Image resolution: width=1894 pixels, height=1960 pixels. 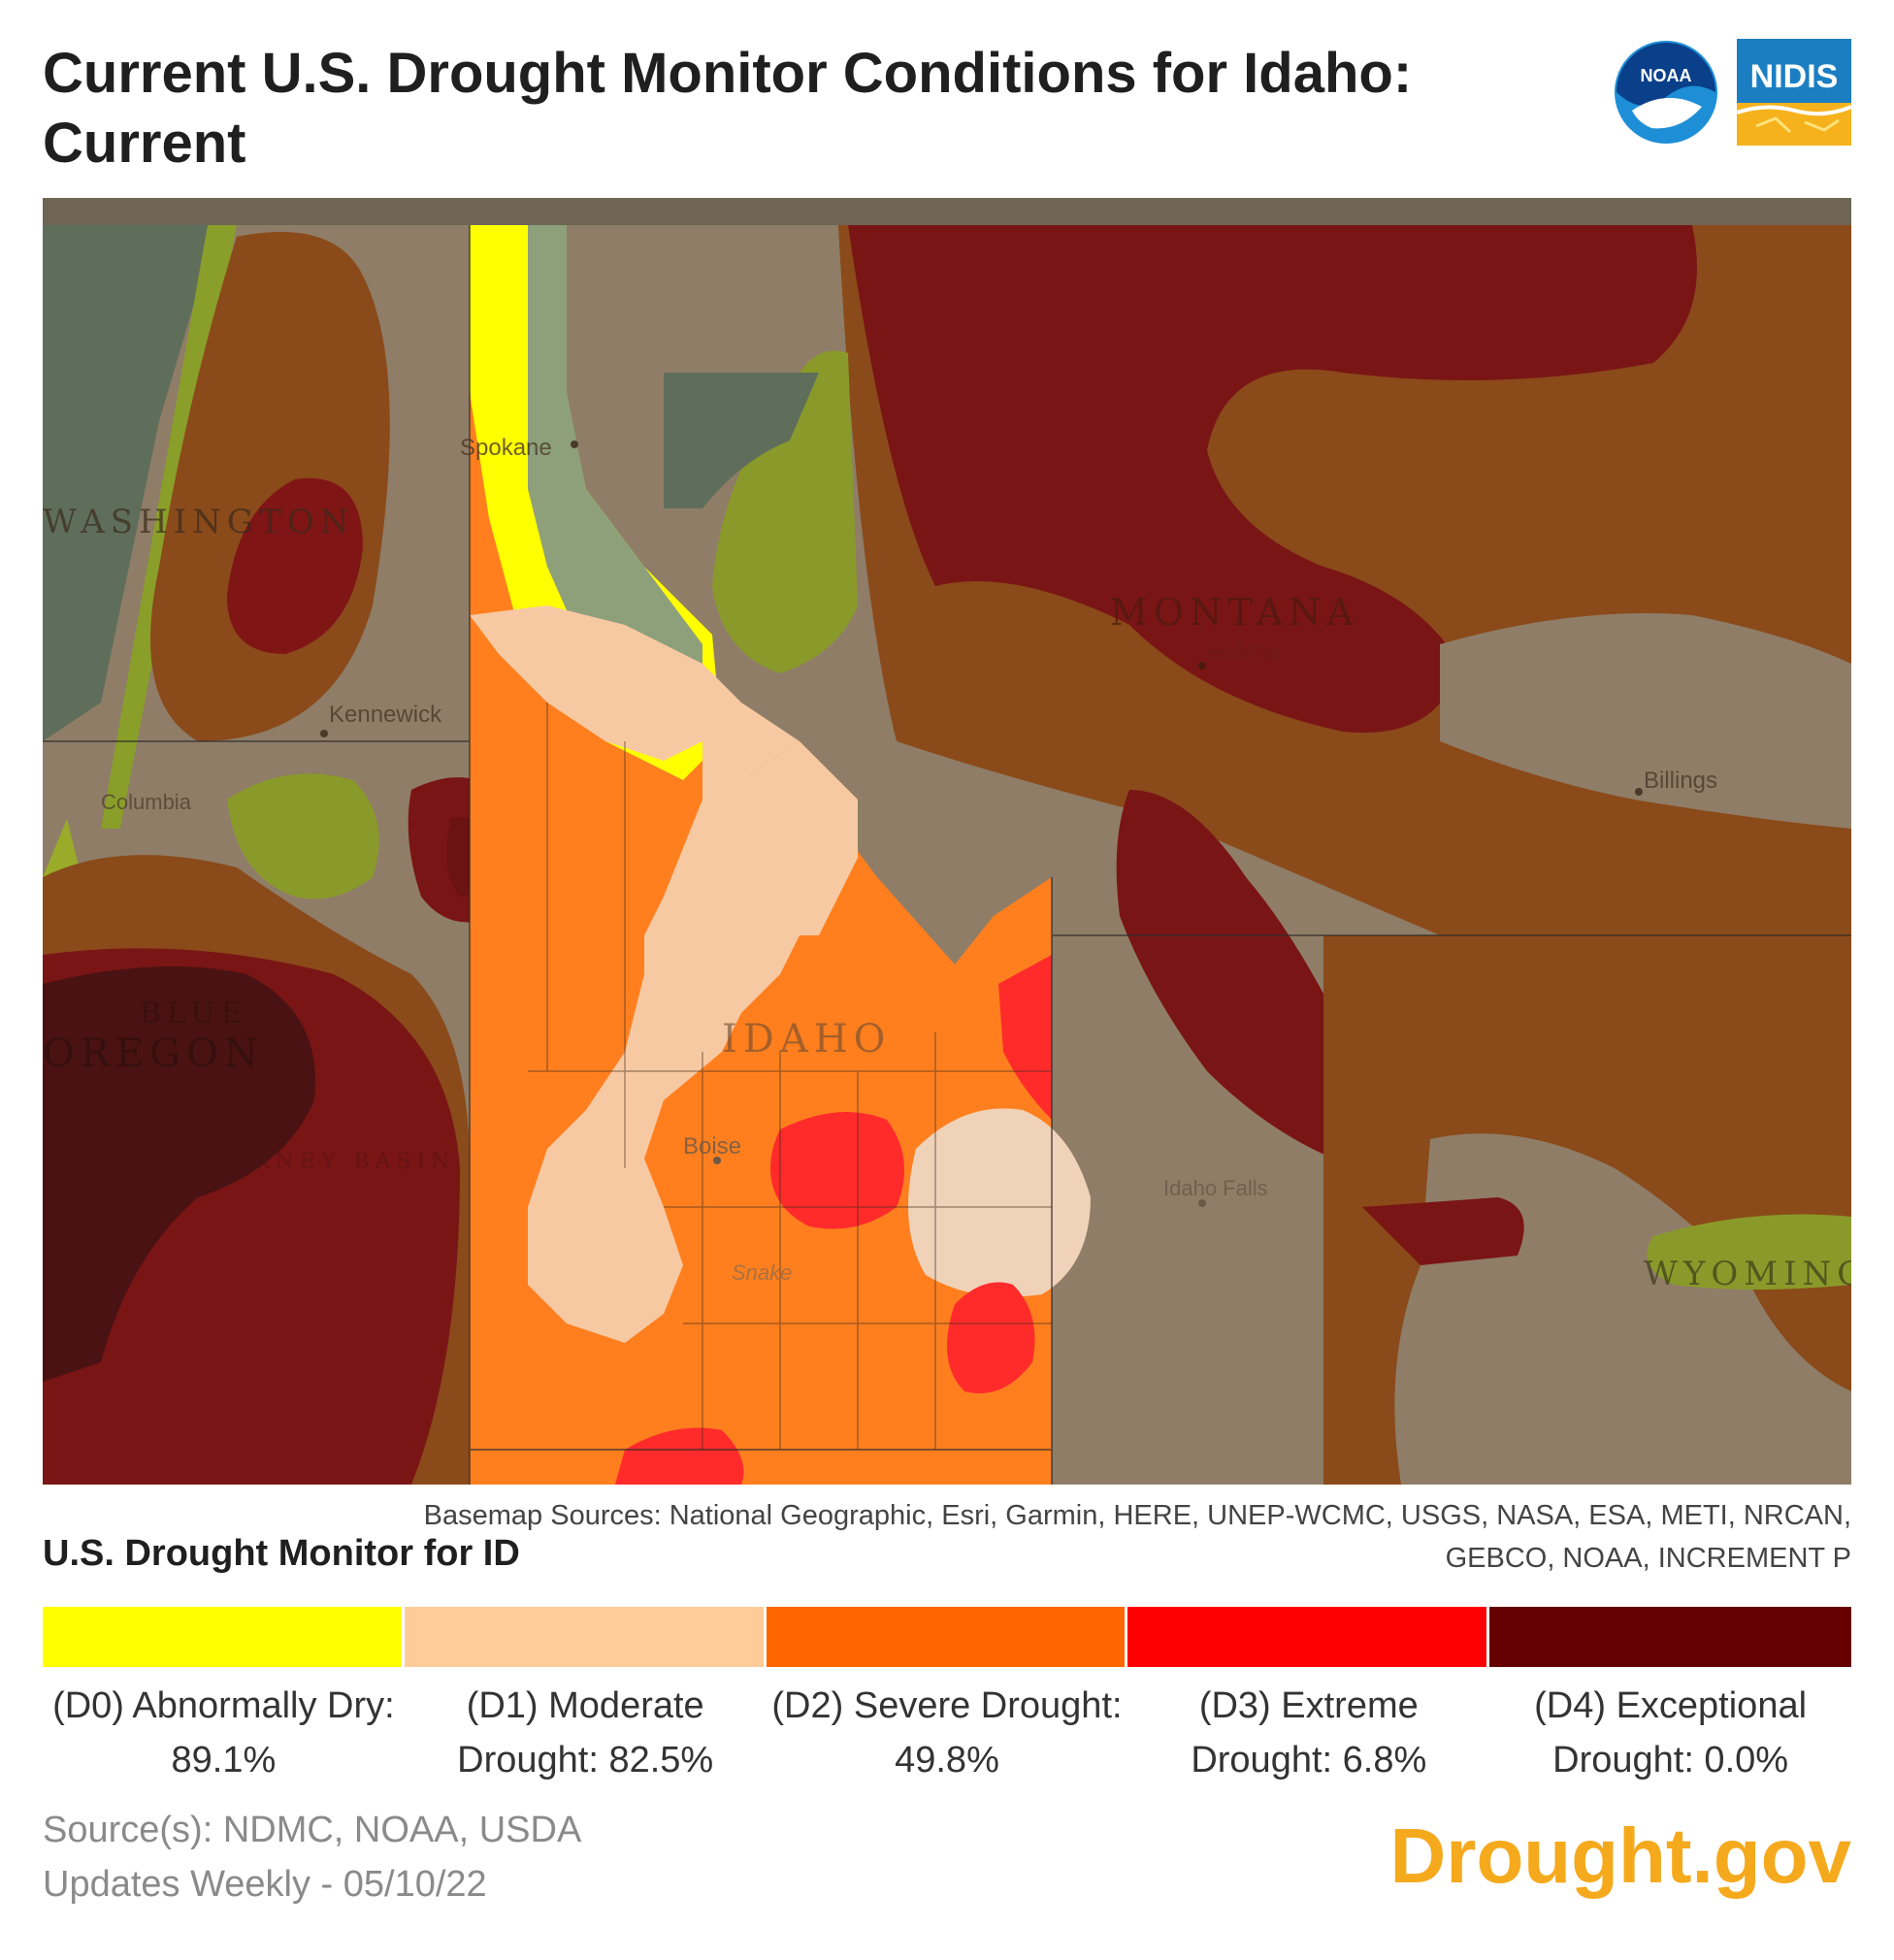 I want to click on d4-region-oregon, so click(x=179, y=1174).